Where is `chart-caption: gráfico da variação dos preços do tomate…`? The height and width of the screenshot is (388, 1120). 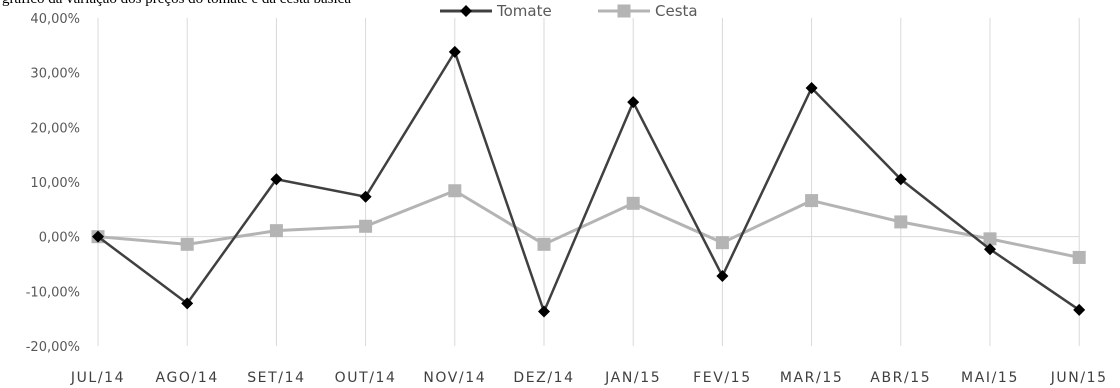 chart-caption: gráfico da variação dos preços do tomate… is located at coordinates (176, 4).